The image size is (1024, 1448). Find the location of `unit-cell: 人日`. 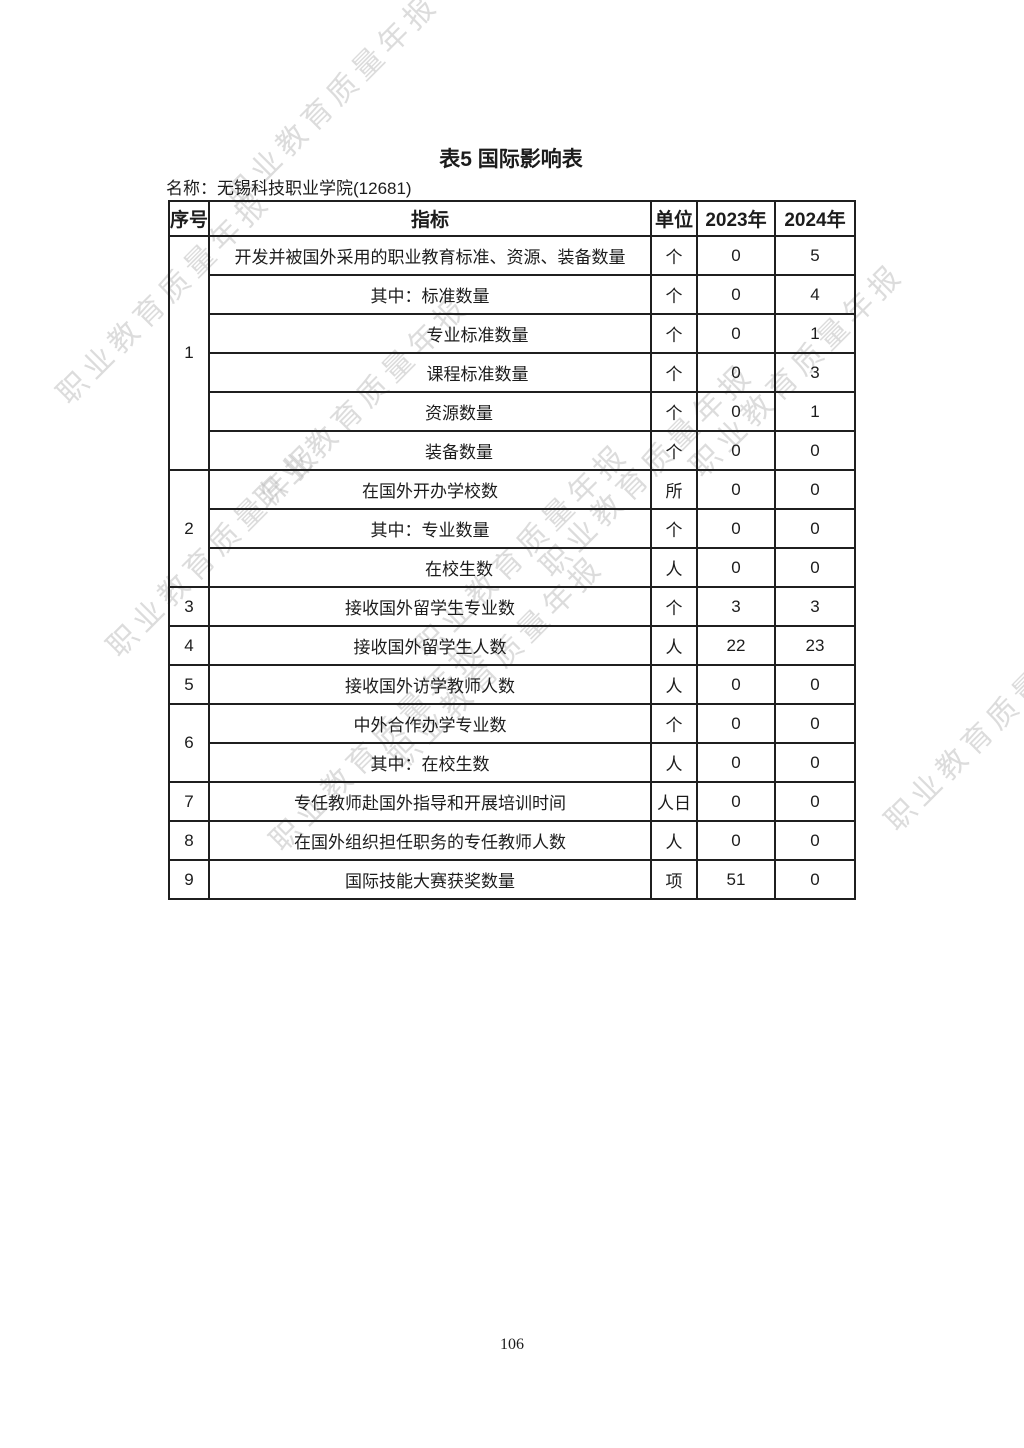

unit-cell: 人日 is located at coordinates (674, 801).